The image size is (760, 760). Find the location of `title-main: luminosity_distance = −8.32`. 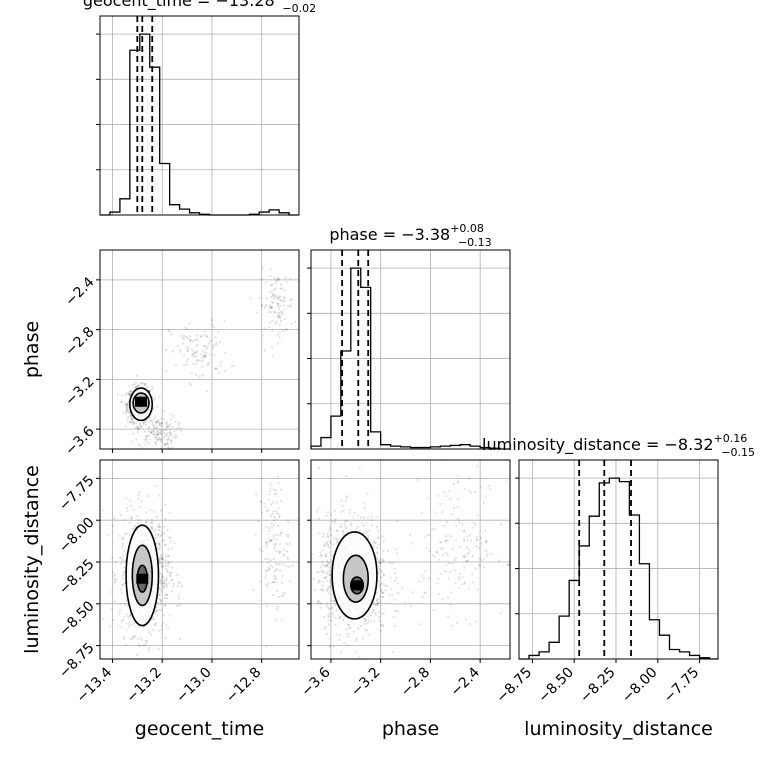

title-main: luminosity_distance = −8.32 is located at coordinates (597, 445).